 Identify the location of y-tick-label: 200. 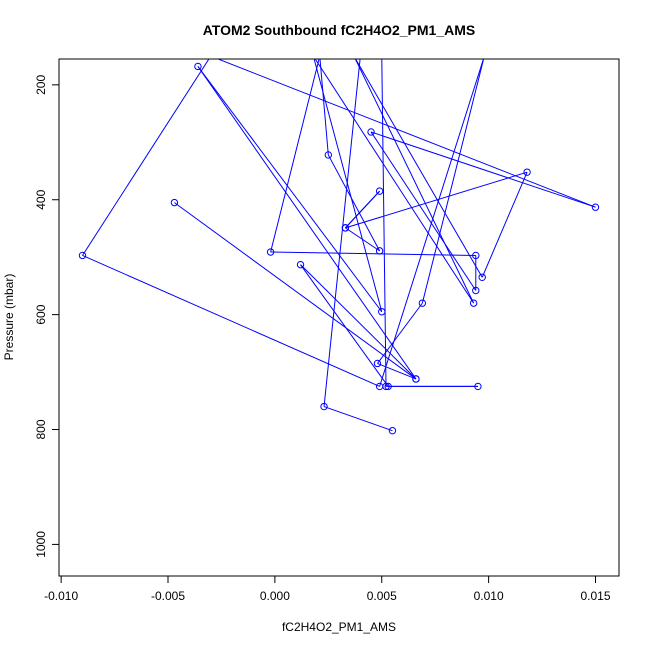
(41, 85).